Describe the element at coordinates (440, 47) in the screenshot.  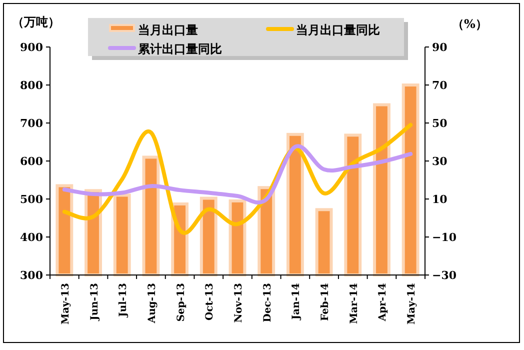
I see `y2-tick-label: 90` at that location.